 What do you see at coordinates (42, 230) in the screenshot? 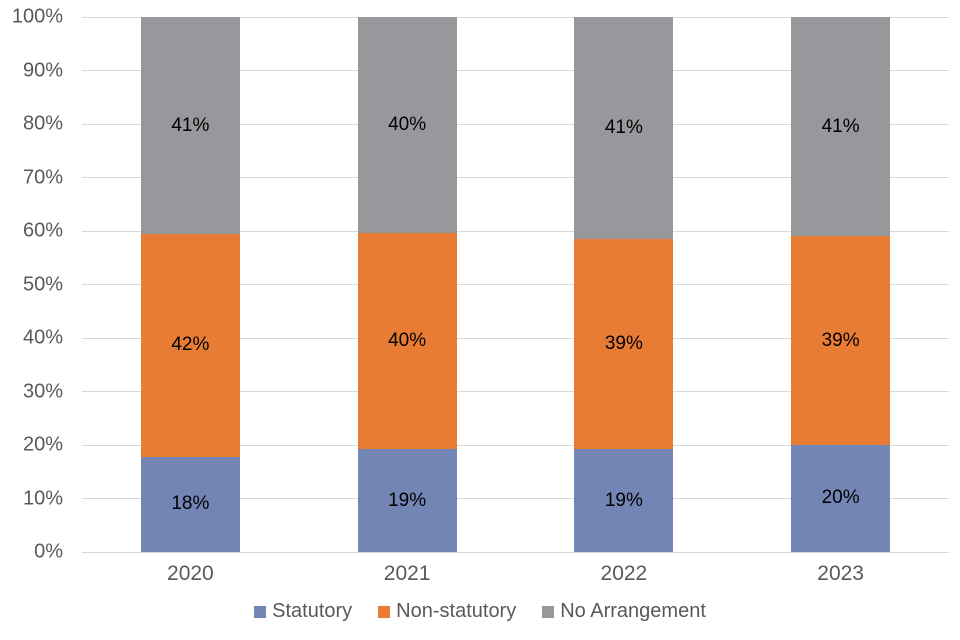
I see `y-axis-tick: 60%` at bounding box center [42, 230].